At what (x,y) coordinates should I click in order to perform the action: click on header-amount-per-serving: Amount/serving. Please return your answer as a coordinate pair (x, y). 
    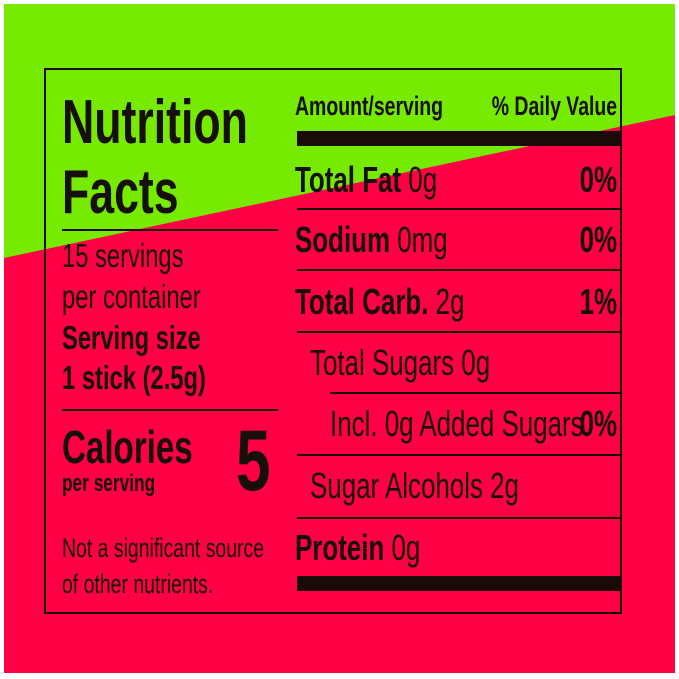
    Looking at the image, I should click on (369, 106).